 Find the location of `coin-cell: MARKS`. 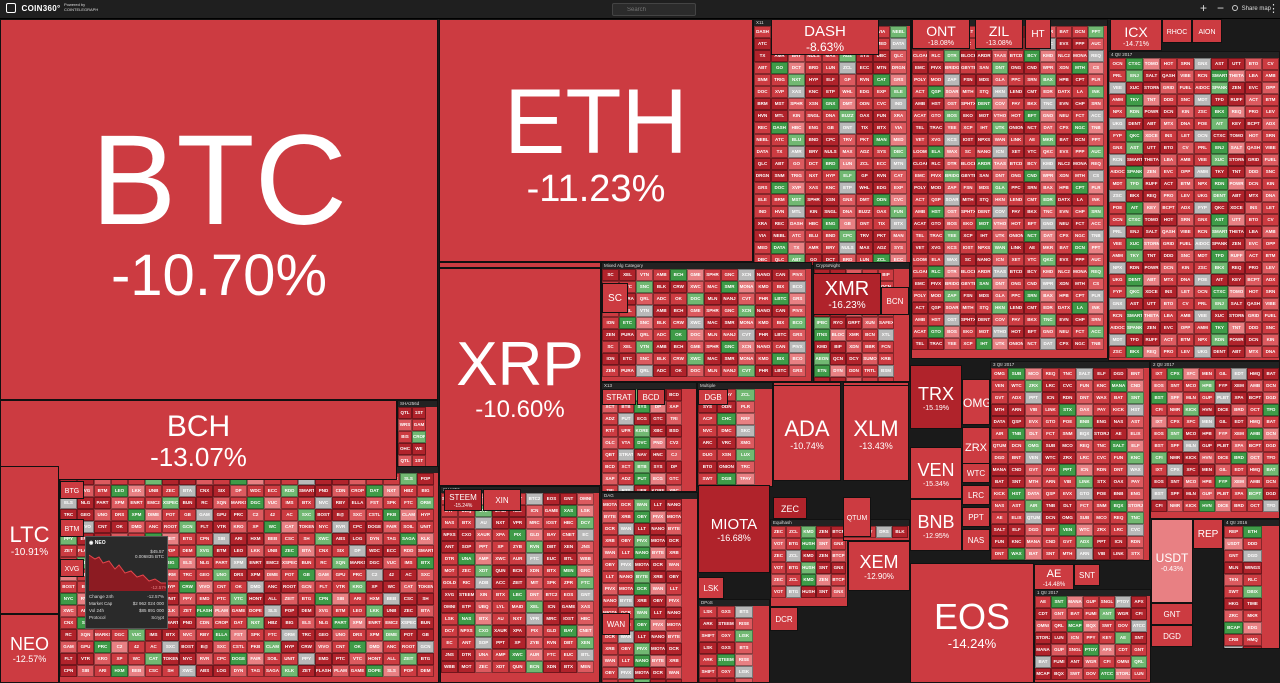

coin-cell: MARKS is located at coordinates (238, 503).